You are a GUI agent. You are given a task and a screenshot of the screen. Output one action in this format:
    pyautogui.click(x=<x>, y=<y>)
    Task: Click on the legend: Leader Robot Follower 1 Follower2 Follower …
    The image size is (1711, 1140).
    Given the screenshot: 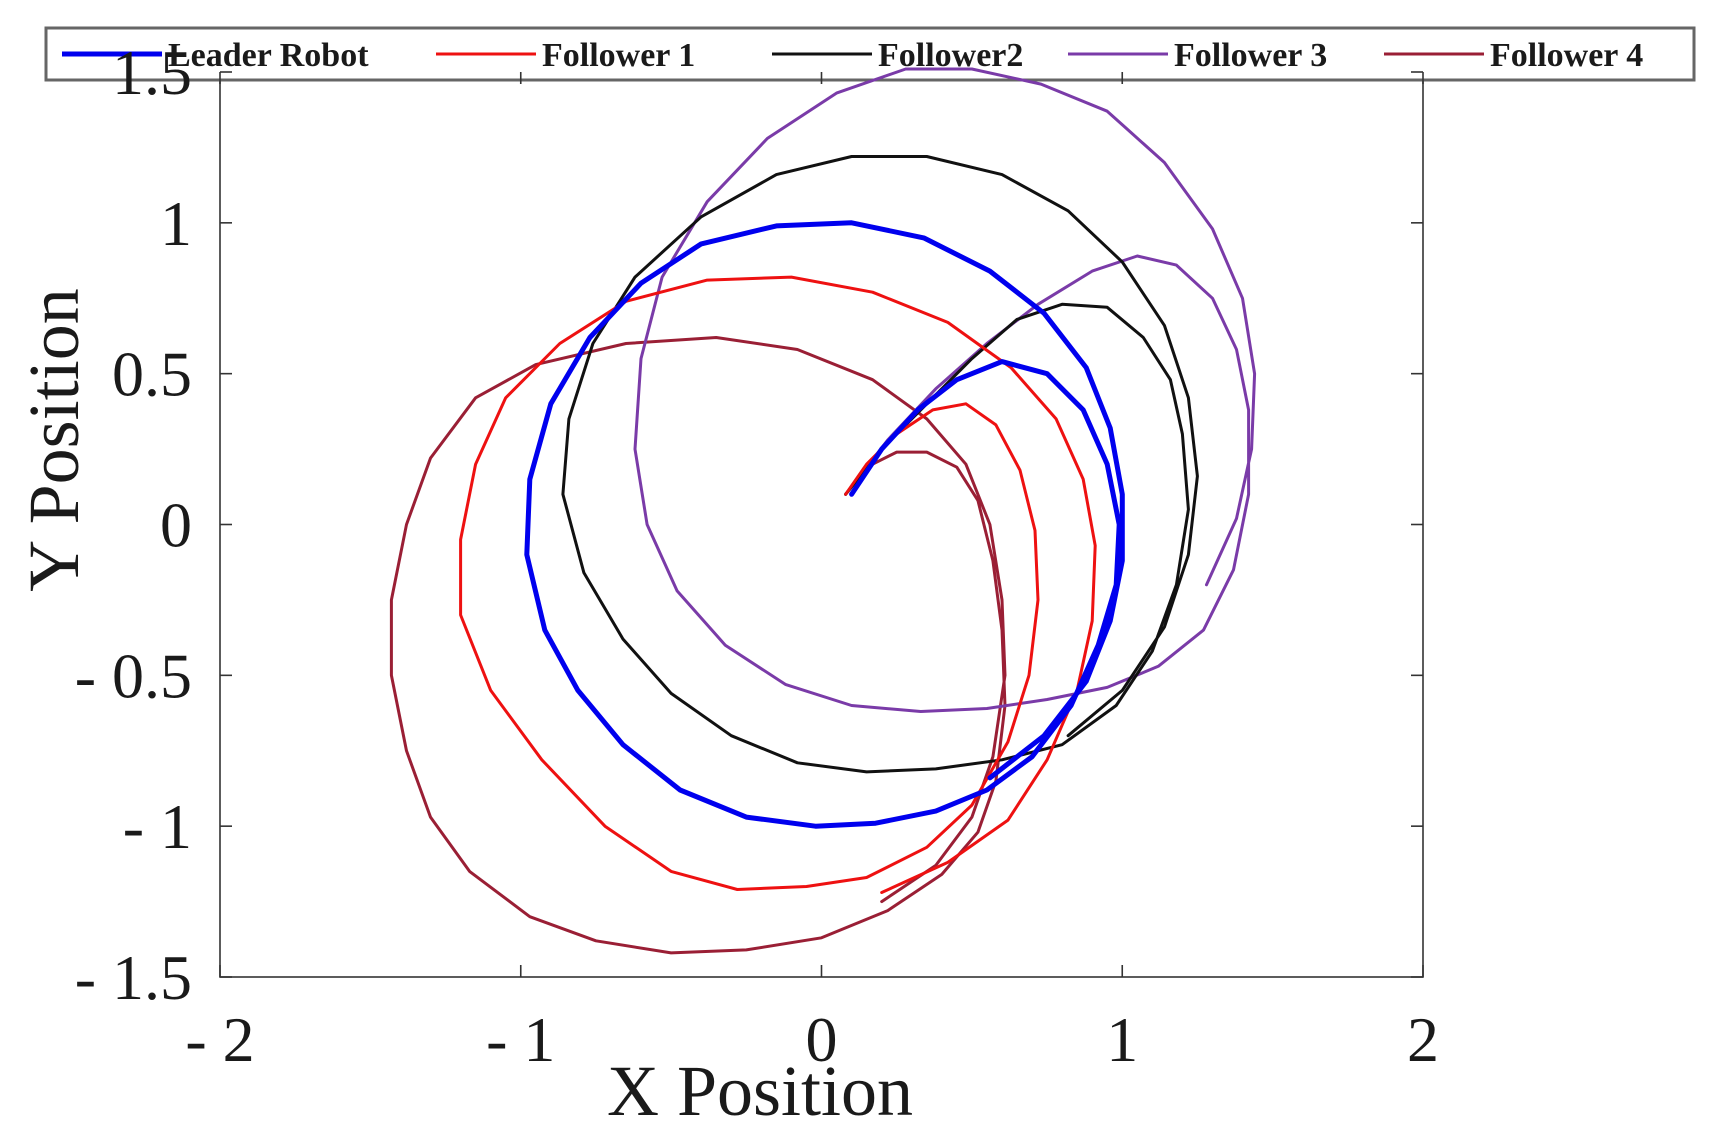 What is the action you would take?
    pyautogui.click(x=870, y=54)
    